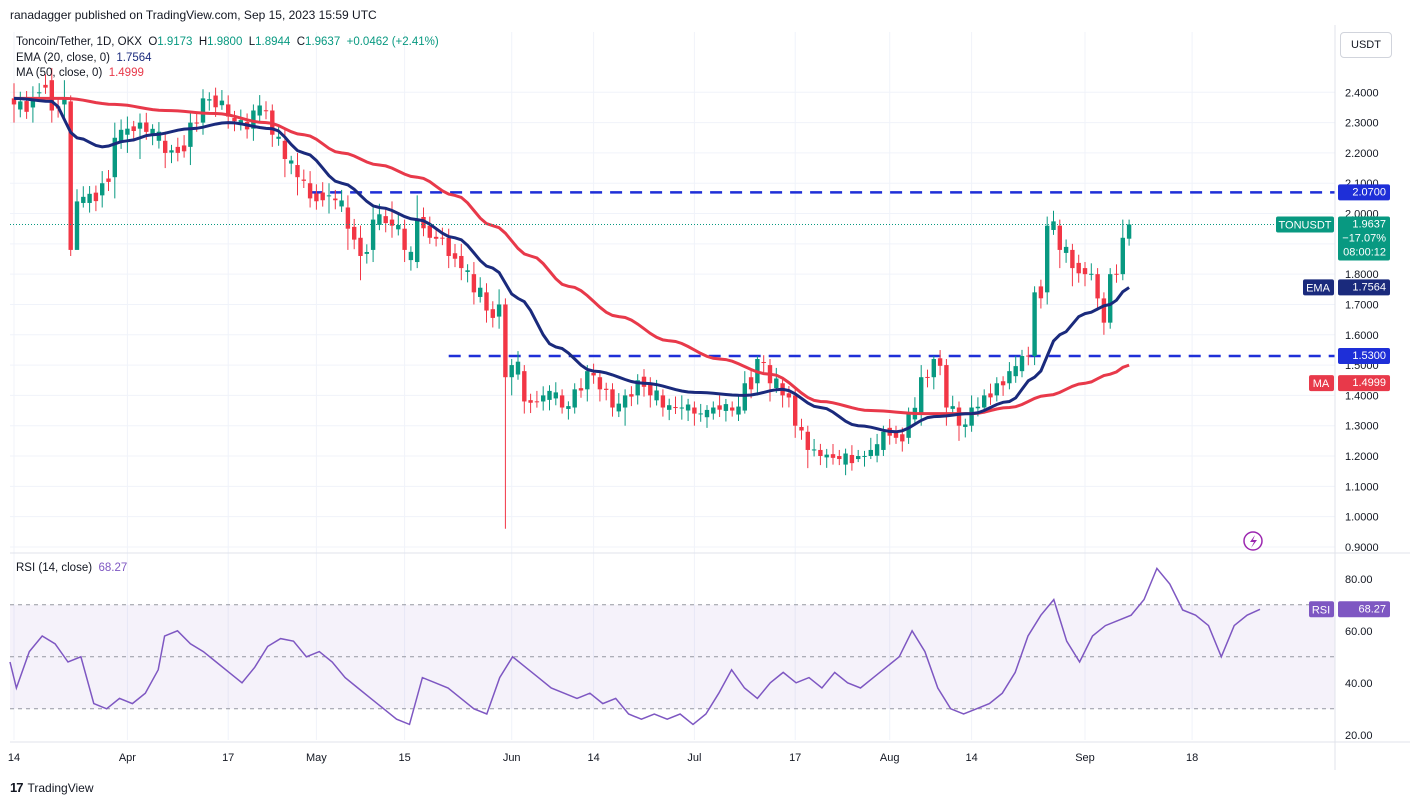 Image resolution: width=1410 pixels, height=805 pixels. Describe the element at coordinates (1364, 252) in the screenshot. I see `last-price-tag-text: 08:00:12` at that location.